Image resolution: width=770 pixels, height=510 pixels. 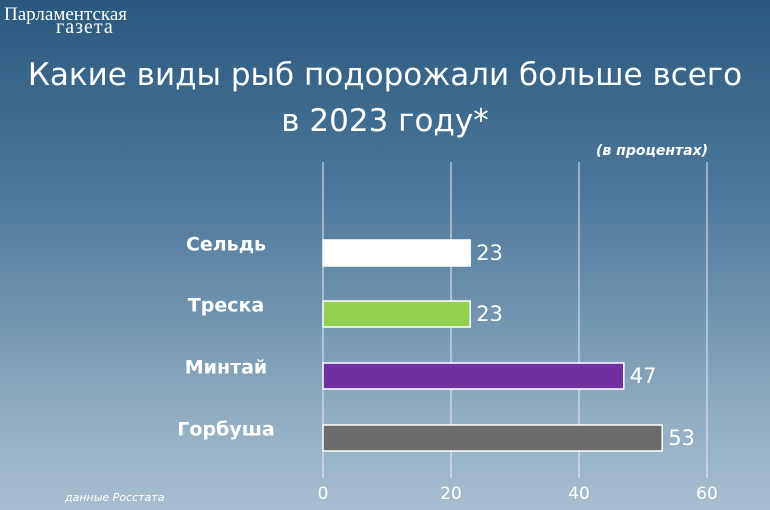 What do you see at coordinates (66, 14) in the screenshot?
I see `logo-top: Парламентская` at bounding box center [66, 14].